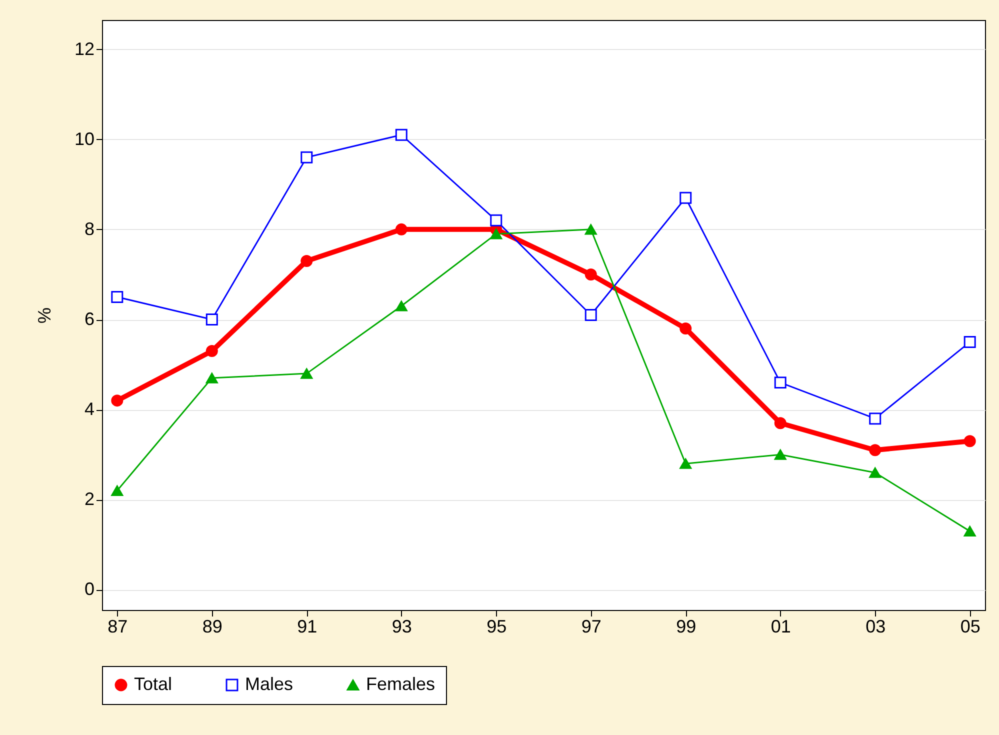  Describe the element at coordinates (84, 138) in the screenshot. I see `y-tick-label: 10` at that location.